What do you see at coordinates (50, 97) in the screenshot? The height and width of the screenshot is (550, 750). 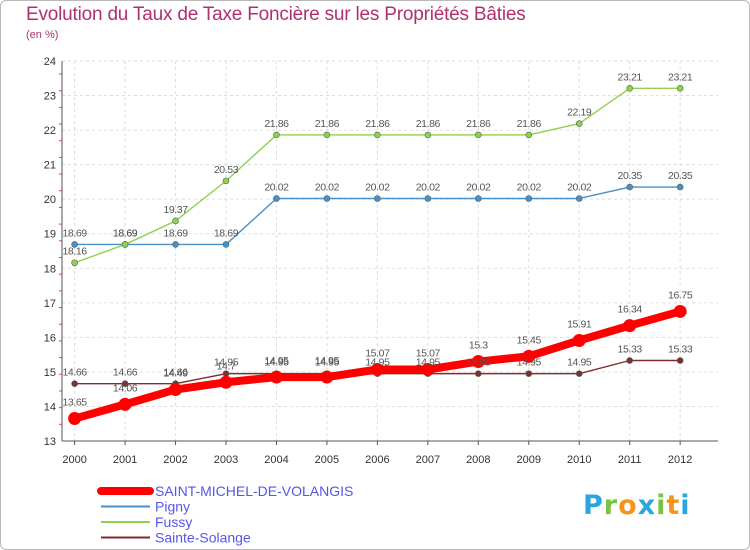 I see `y-tick-label: 23` at bounding box center [50, 97].